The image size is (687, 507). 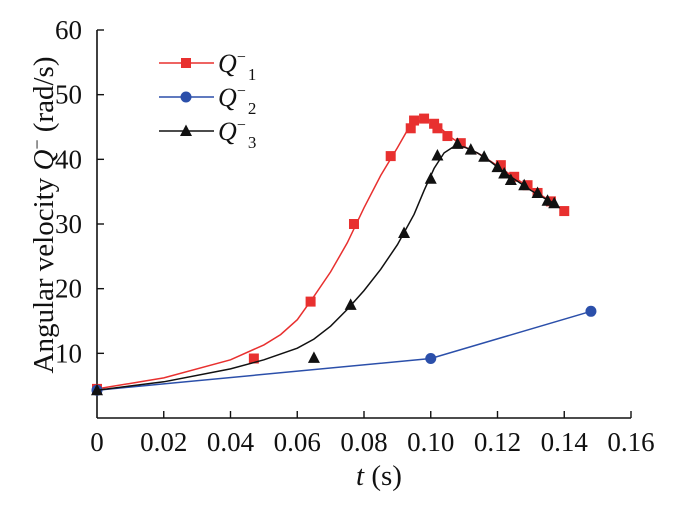 I want to click on legend-label: Q−2, so click(x=237, y=100).